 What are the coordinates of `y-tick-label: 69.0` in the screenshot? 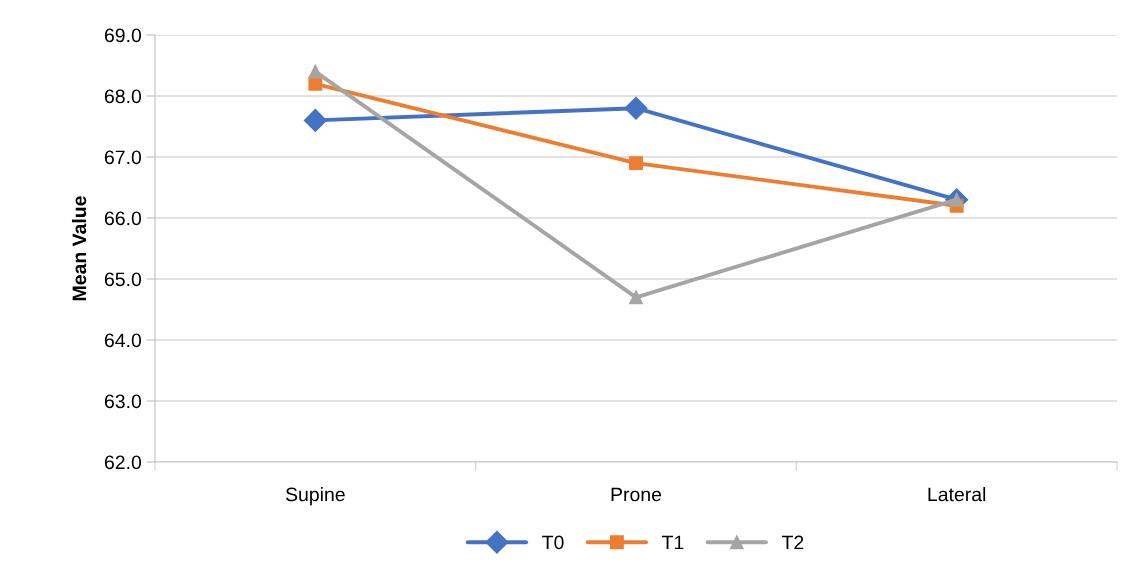 It's located at (123, 35).